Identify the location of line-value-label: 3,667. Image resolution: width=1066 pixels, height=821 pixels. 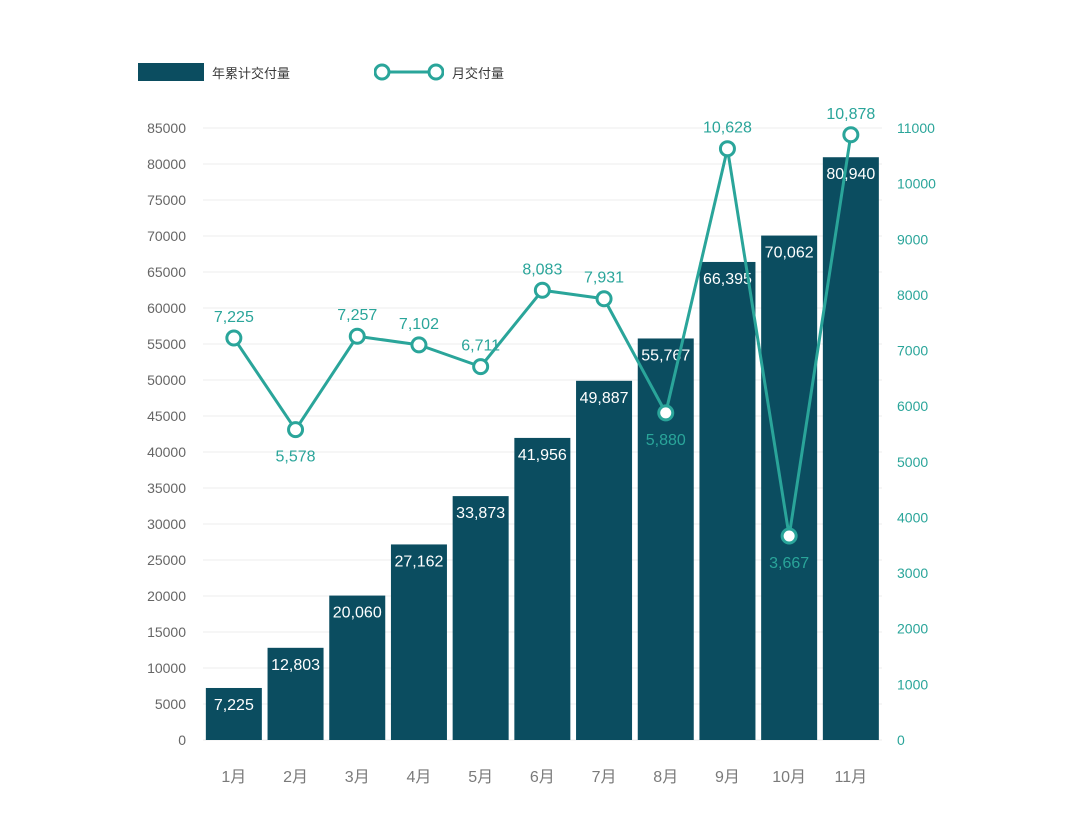
(789, 563).